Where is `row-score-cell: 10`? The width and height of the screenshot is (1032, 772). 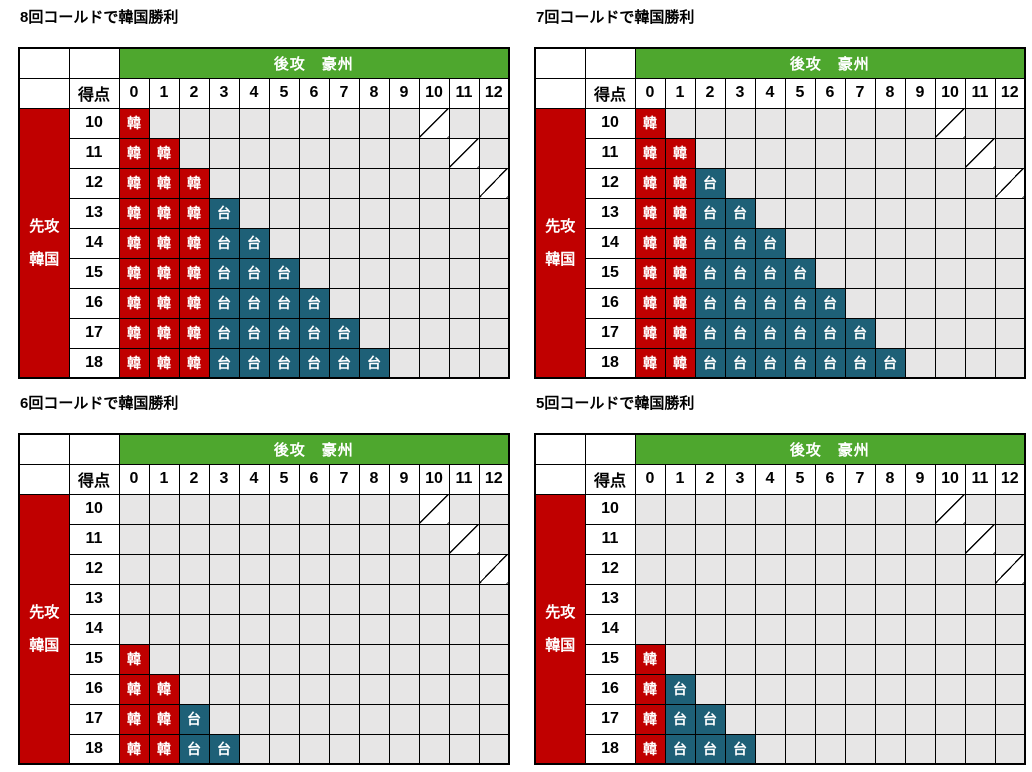
row-score-cell: 10 is located at coordinates (94, 123).